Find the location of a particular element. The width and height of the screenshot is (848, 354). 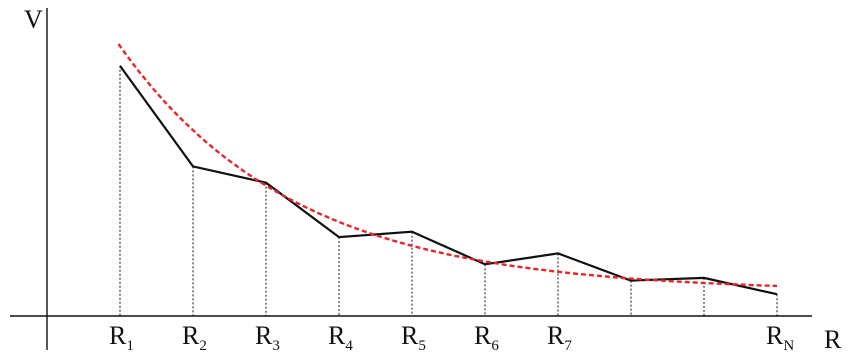

marker-label: R5 is located at coordinates (413, 337).